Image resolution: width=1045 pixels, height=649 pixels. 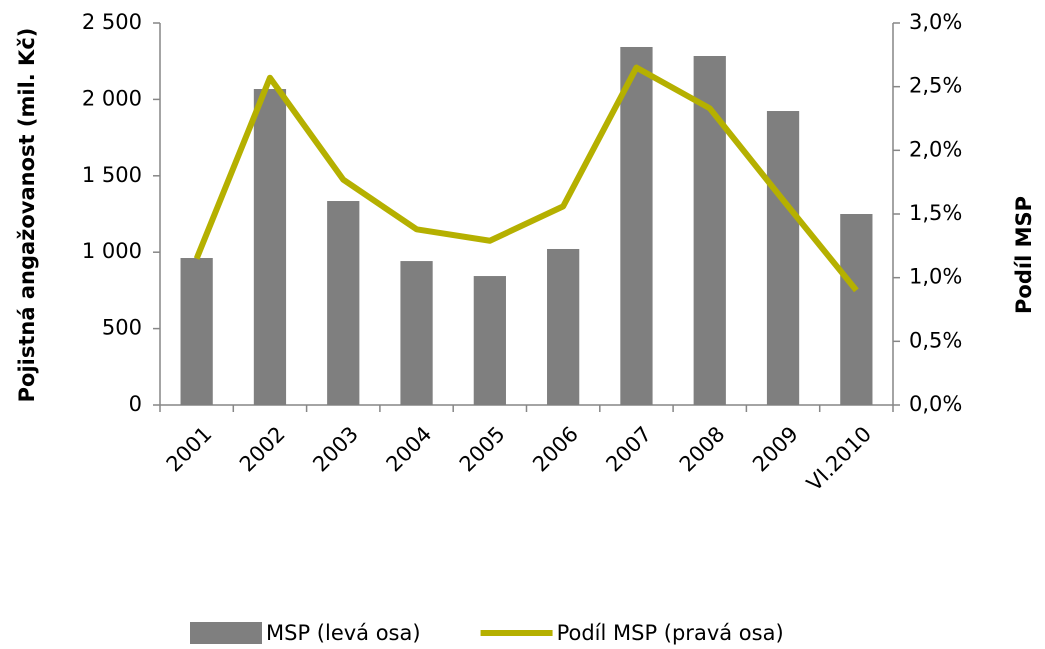 What do you see at coordinates (226, 633) in the screenshot?
I see `legend-swatch` at bounding box center [226, 633].